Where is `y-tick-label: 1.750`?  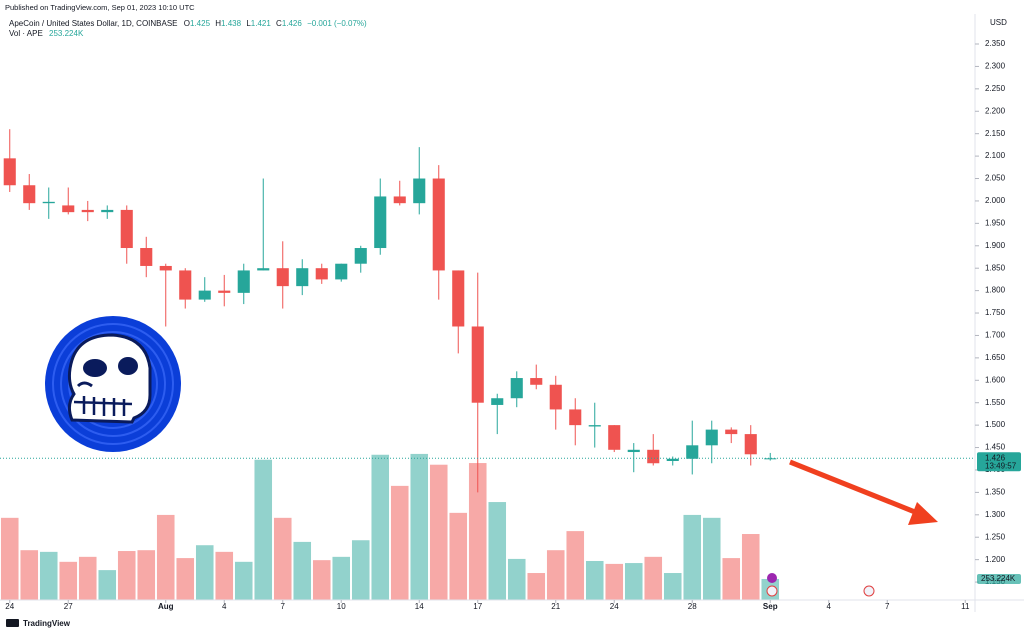 y-tick-label: 1.750 is located at coordinates (995, 312).